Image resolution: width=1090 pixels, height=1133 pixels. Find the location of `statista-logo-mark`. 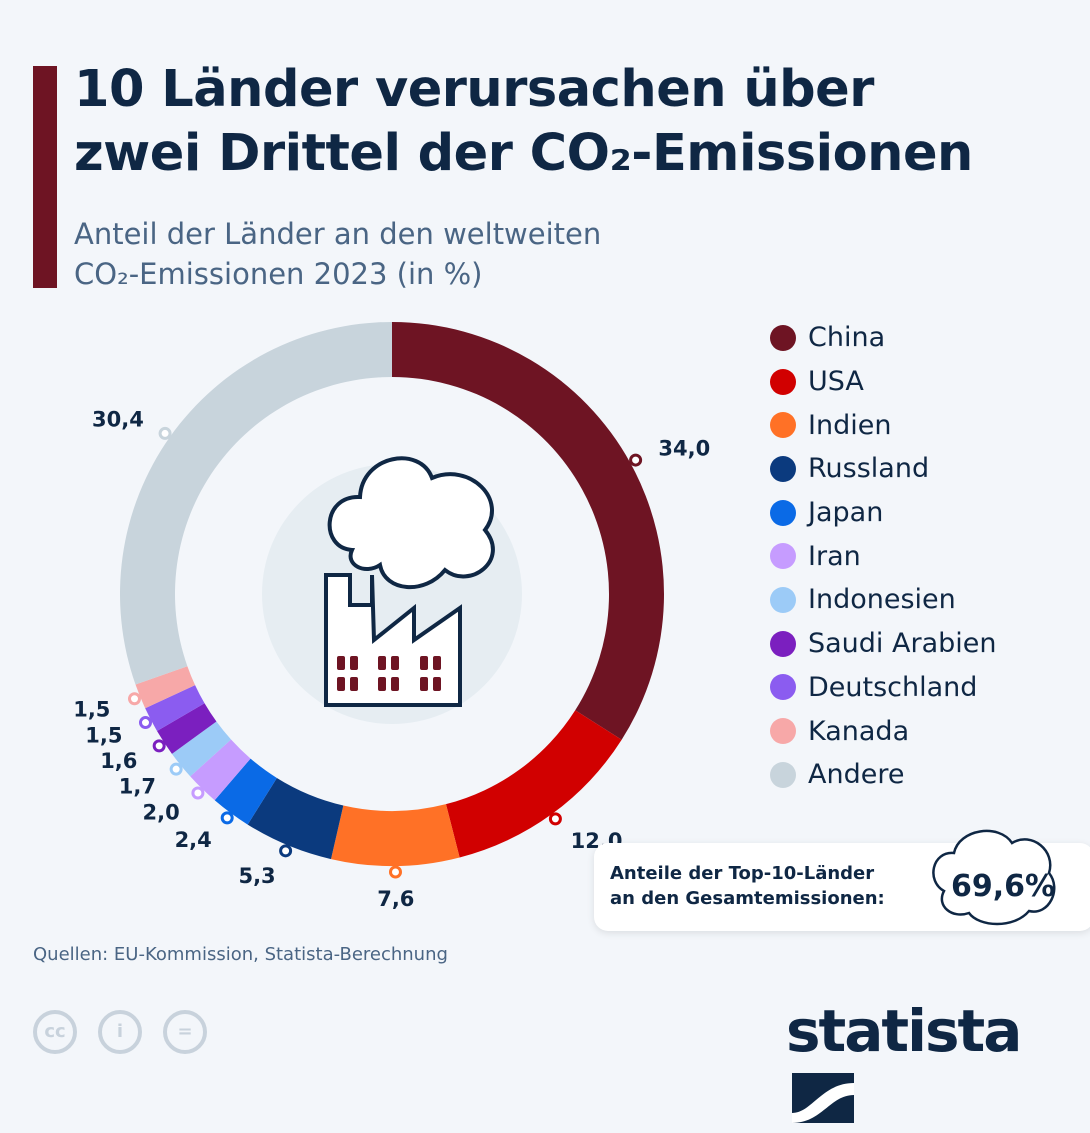

statista-logo-mark is located at coordinates (823, 1098).